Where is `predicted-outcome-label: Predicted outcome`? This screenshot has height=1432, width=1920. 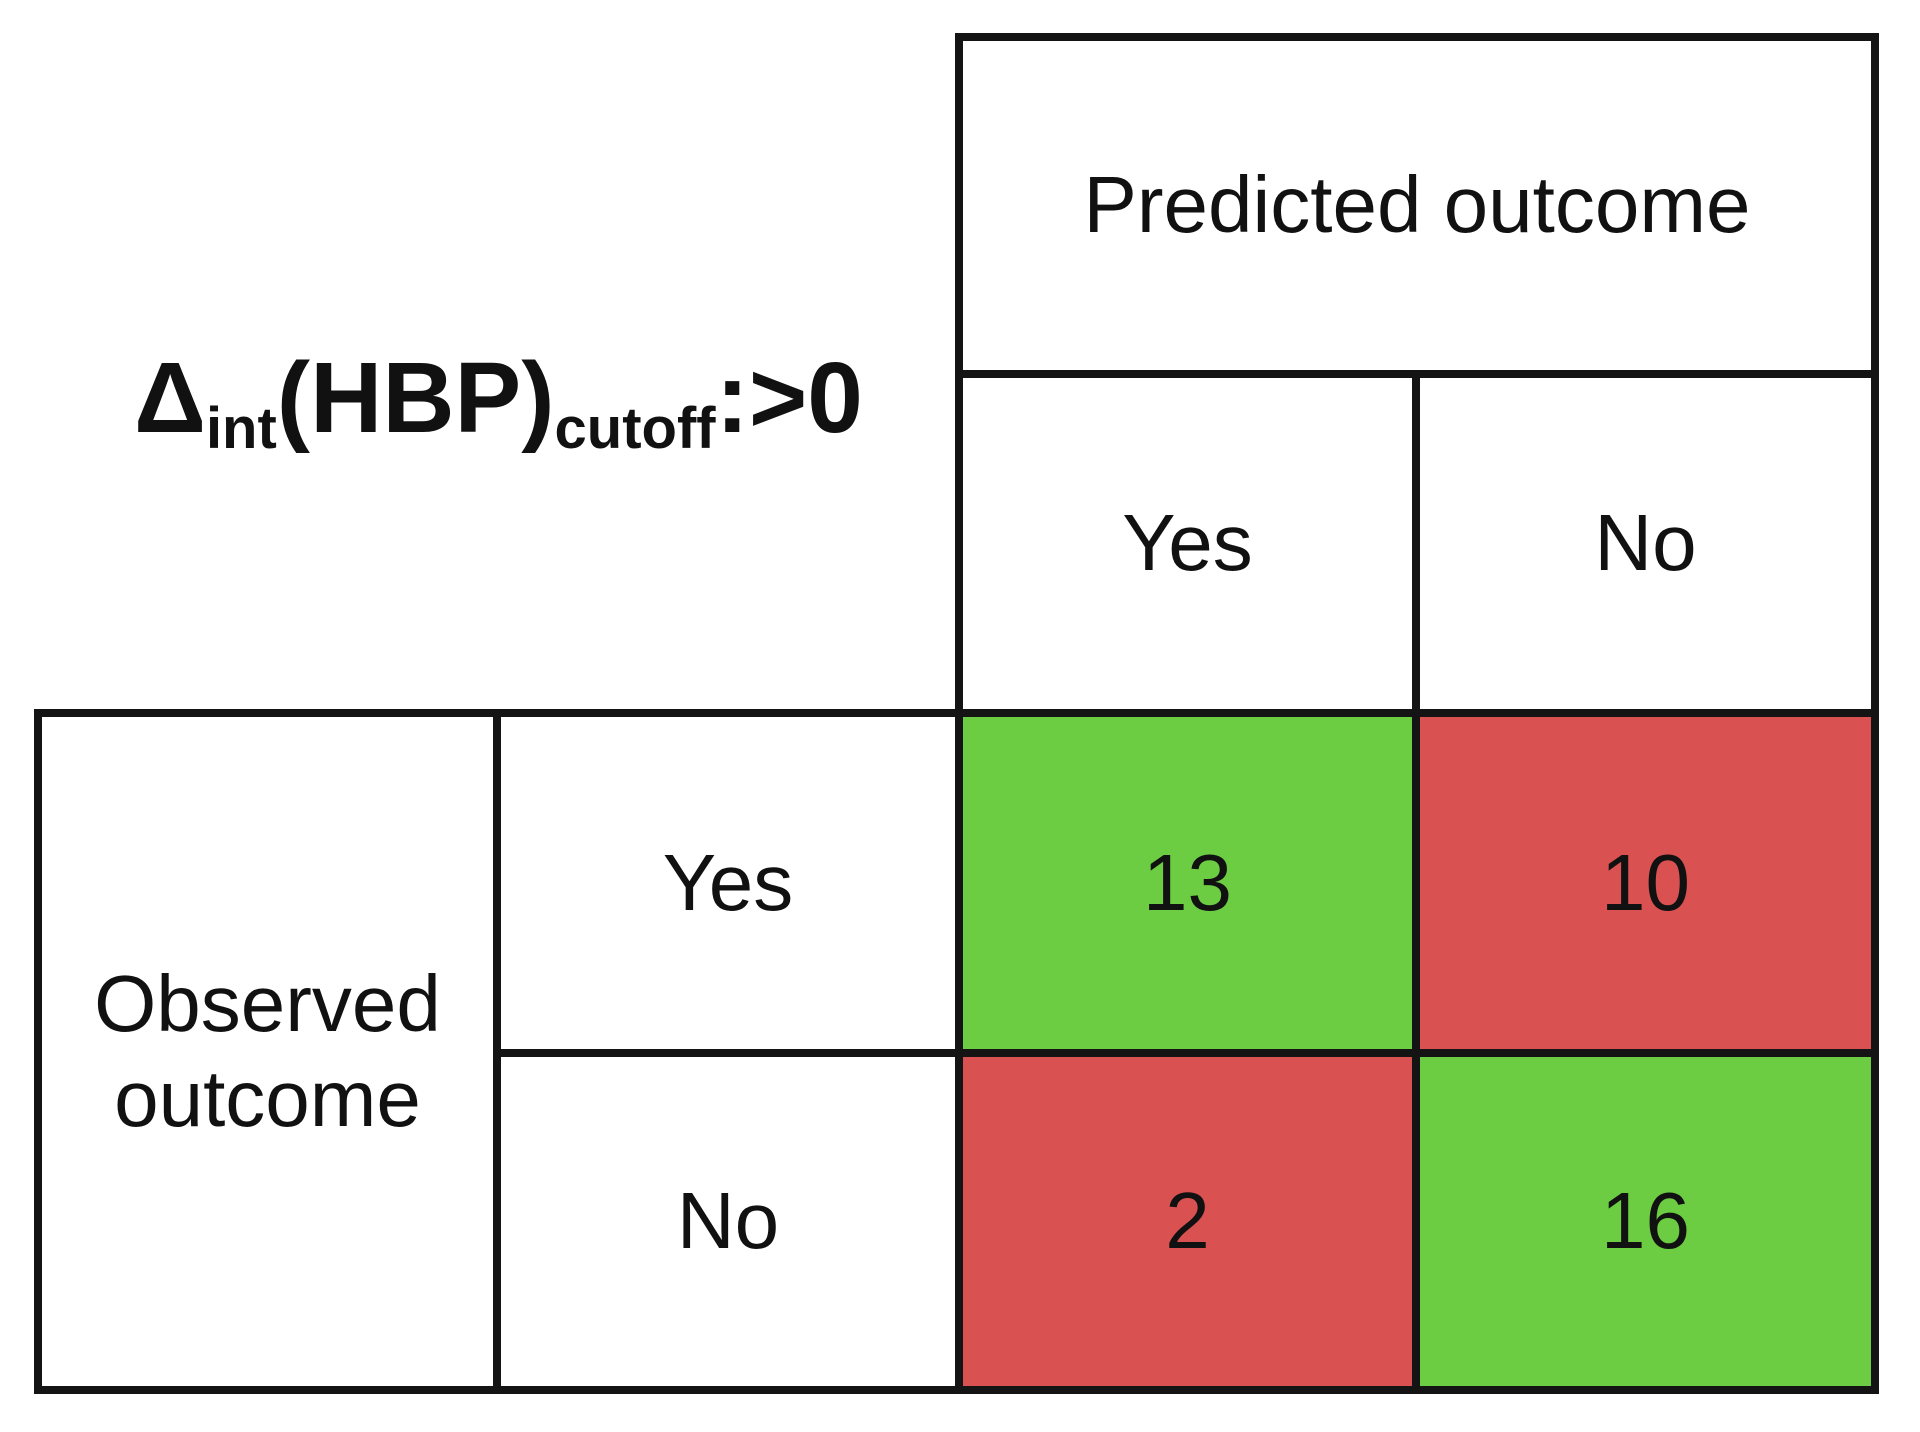 predicted-outcome-label: Predicted outcome is located at coordinates (1417, 205).